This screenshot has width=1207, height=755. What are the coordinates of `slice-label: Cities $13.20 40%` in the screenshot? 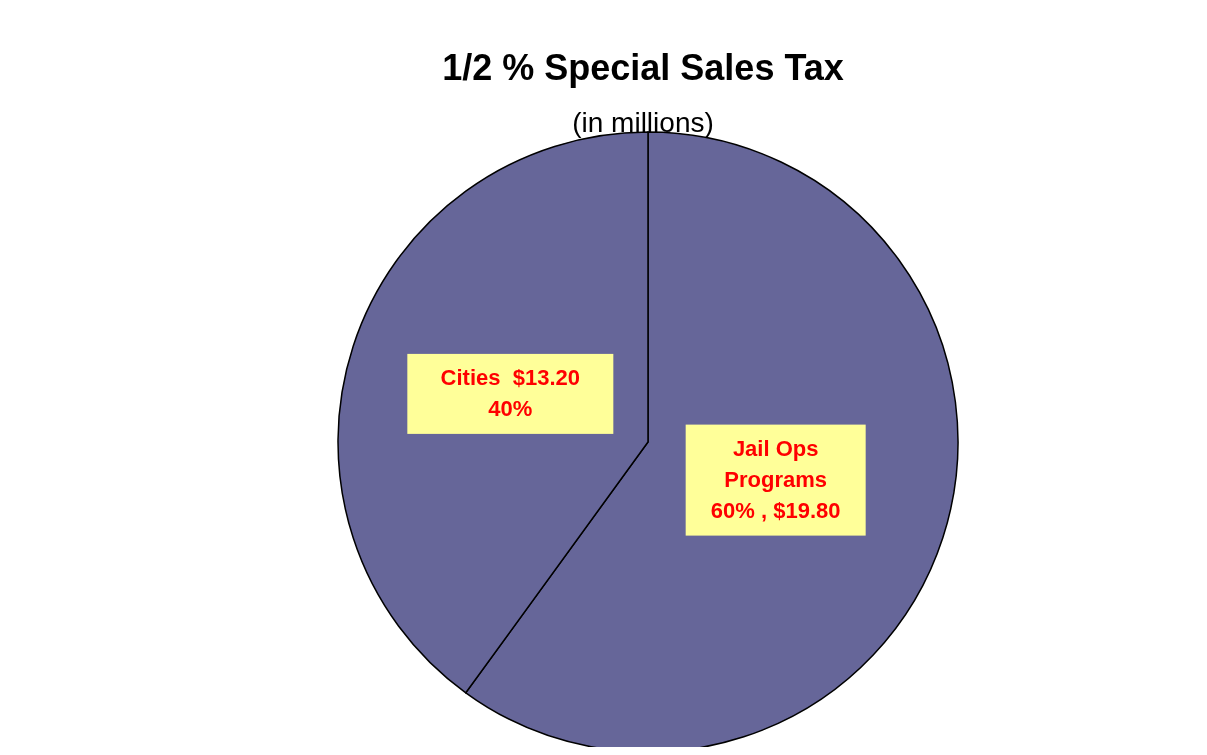 It's located at (510, 392).